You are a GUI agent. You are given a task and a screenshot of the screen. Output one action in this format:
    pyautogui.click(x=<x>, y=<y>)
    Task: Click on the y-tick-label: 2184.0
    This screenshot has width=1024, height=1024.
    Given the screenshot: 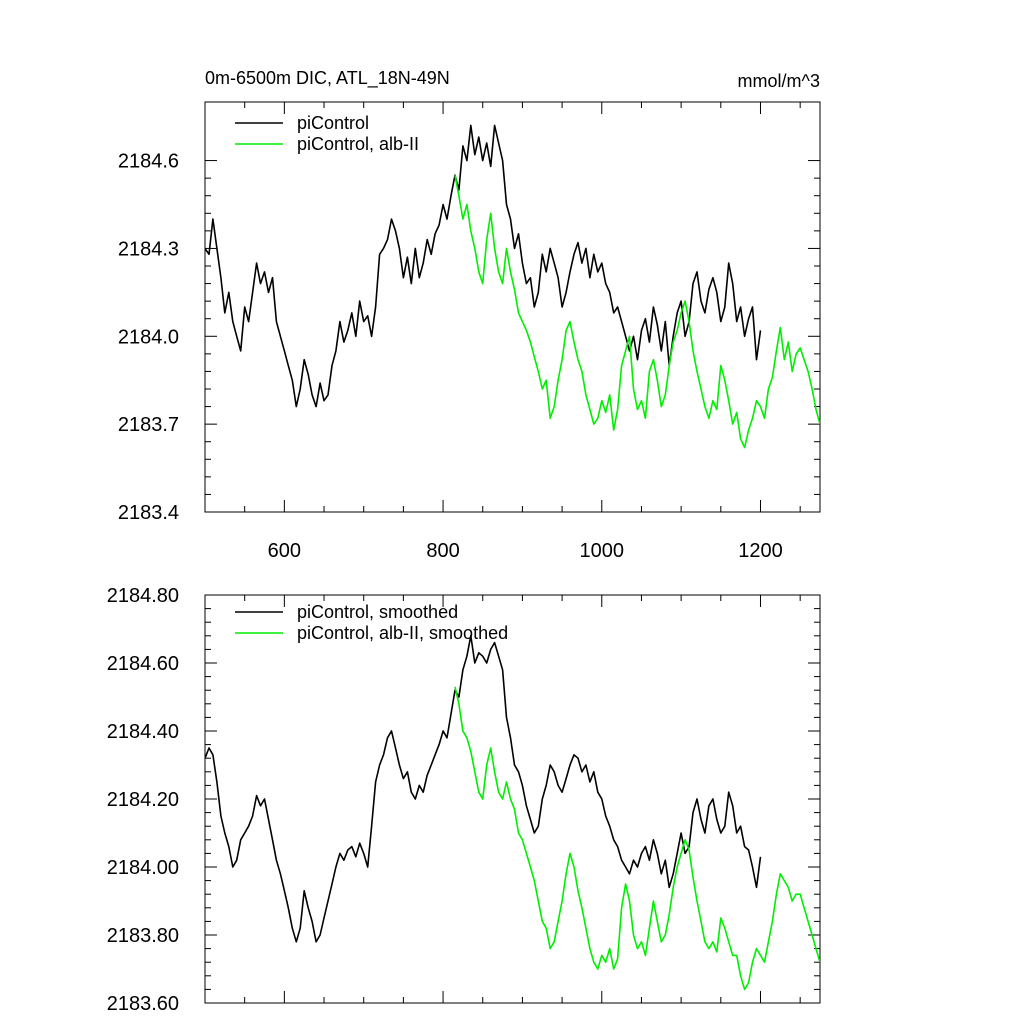 What is the action you would take?
    pyautogui.click(x=148, y=337)
    